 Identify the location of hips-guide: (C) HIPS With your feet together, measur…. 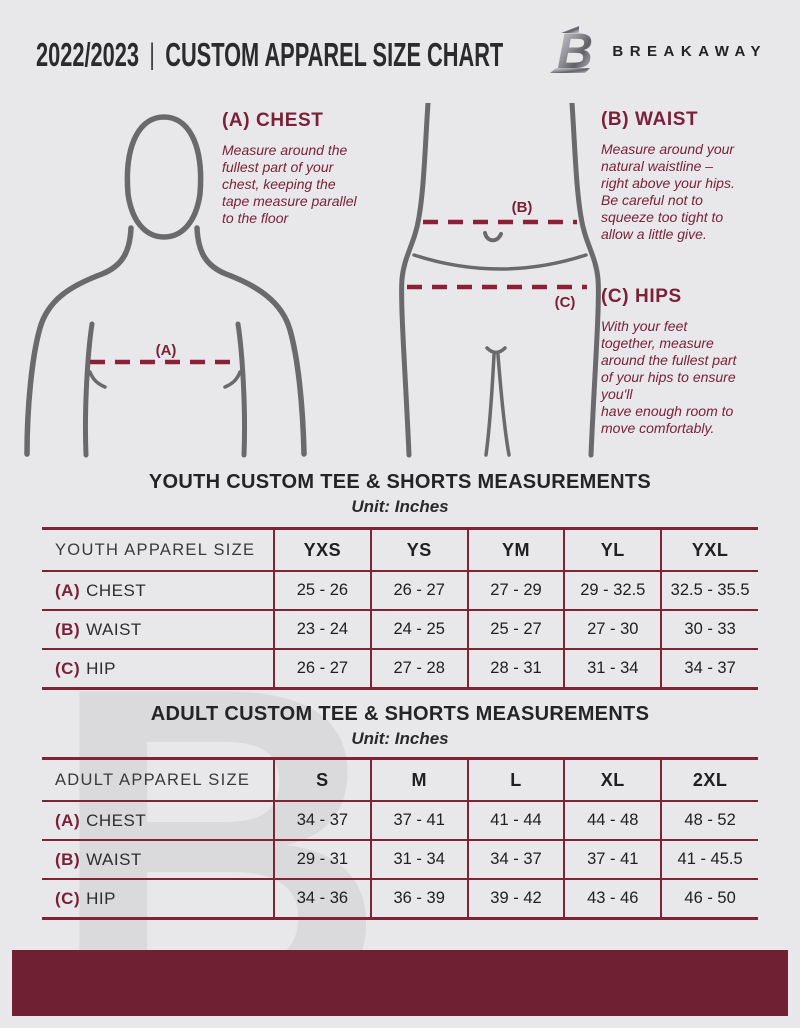
(700, 361).